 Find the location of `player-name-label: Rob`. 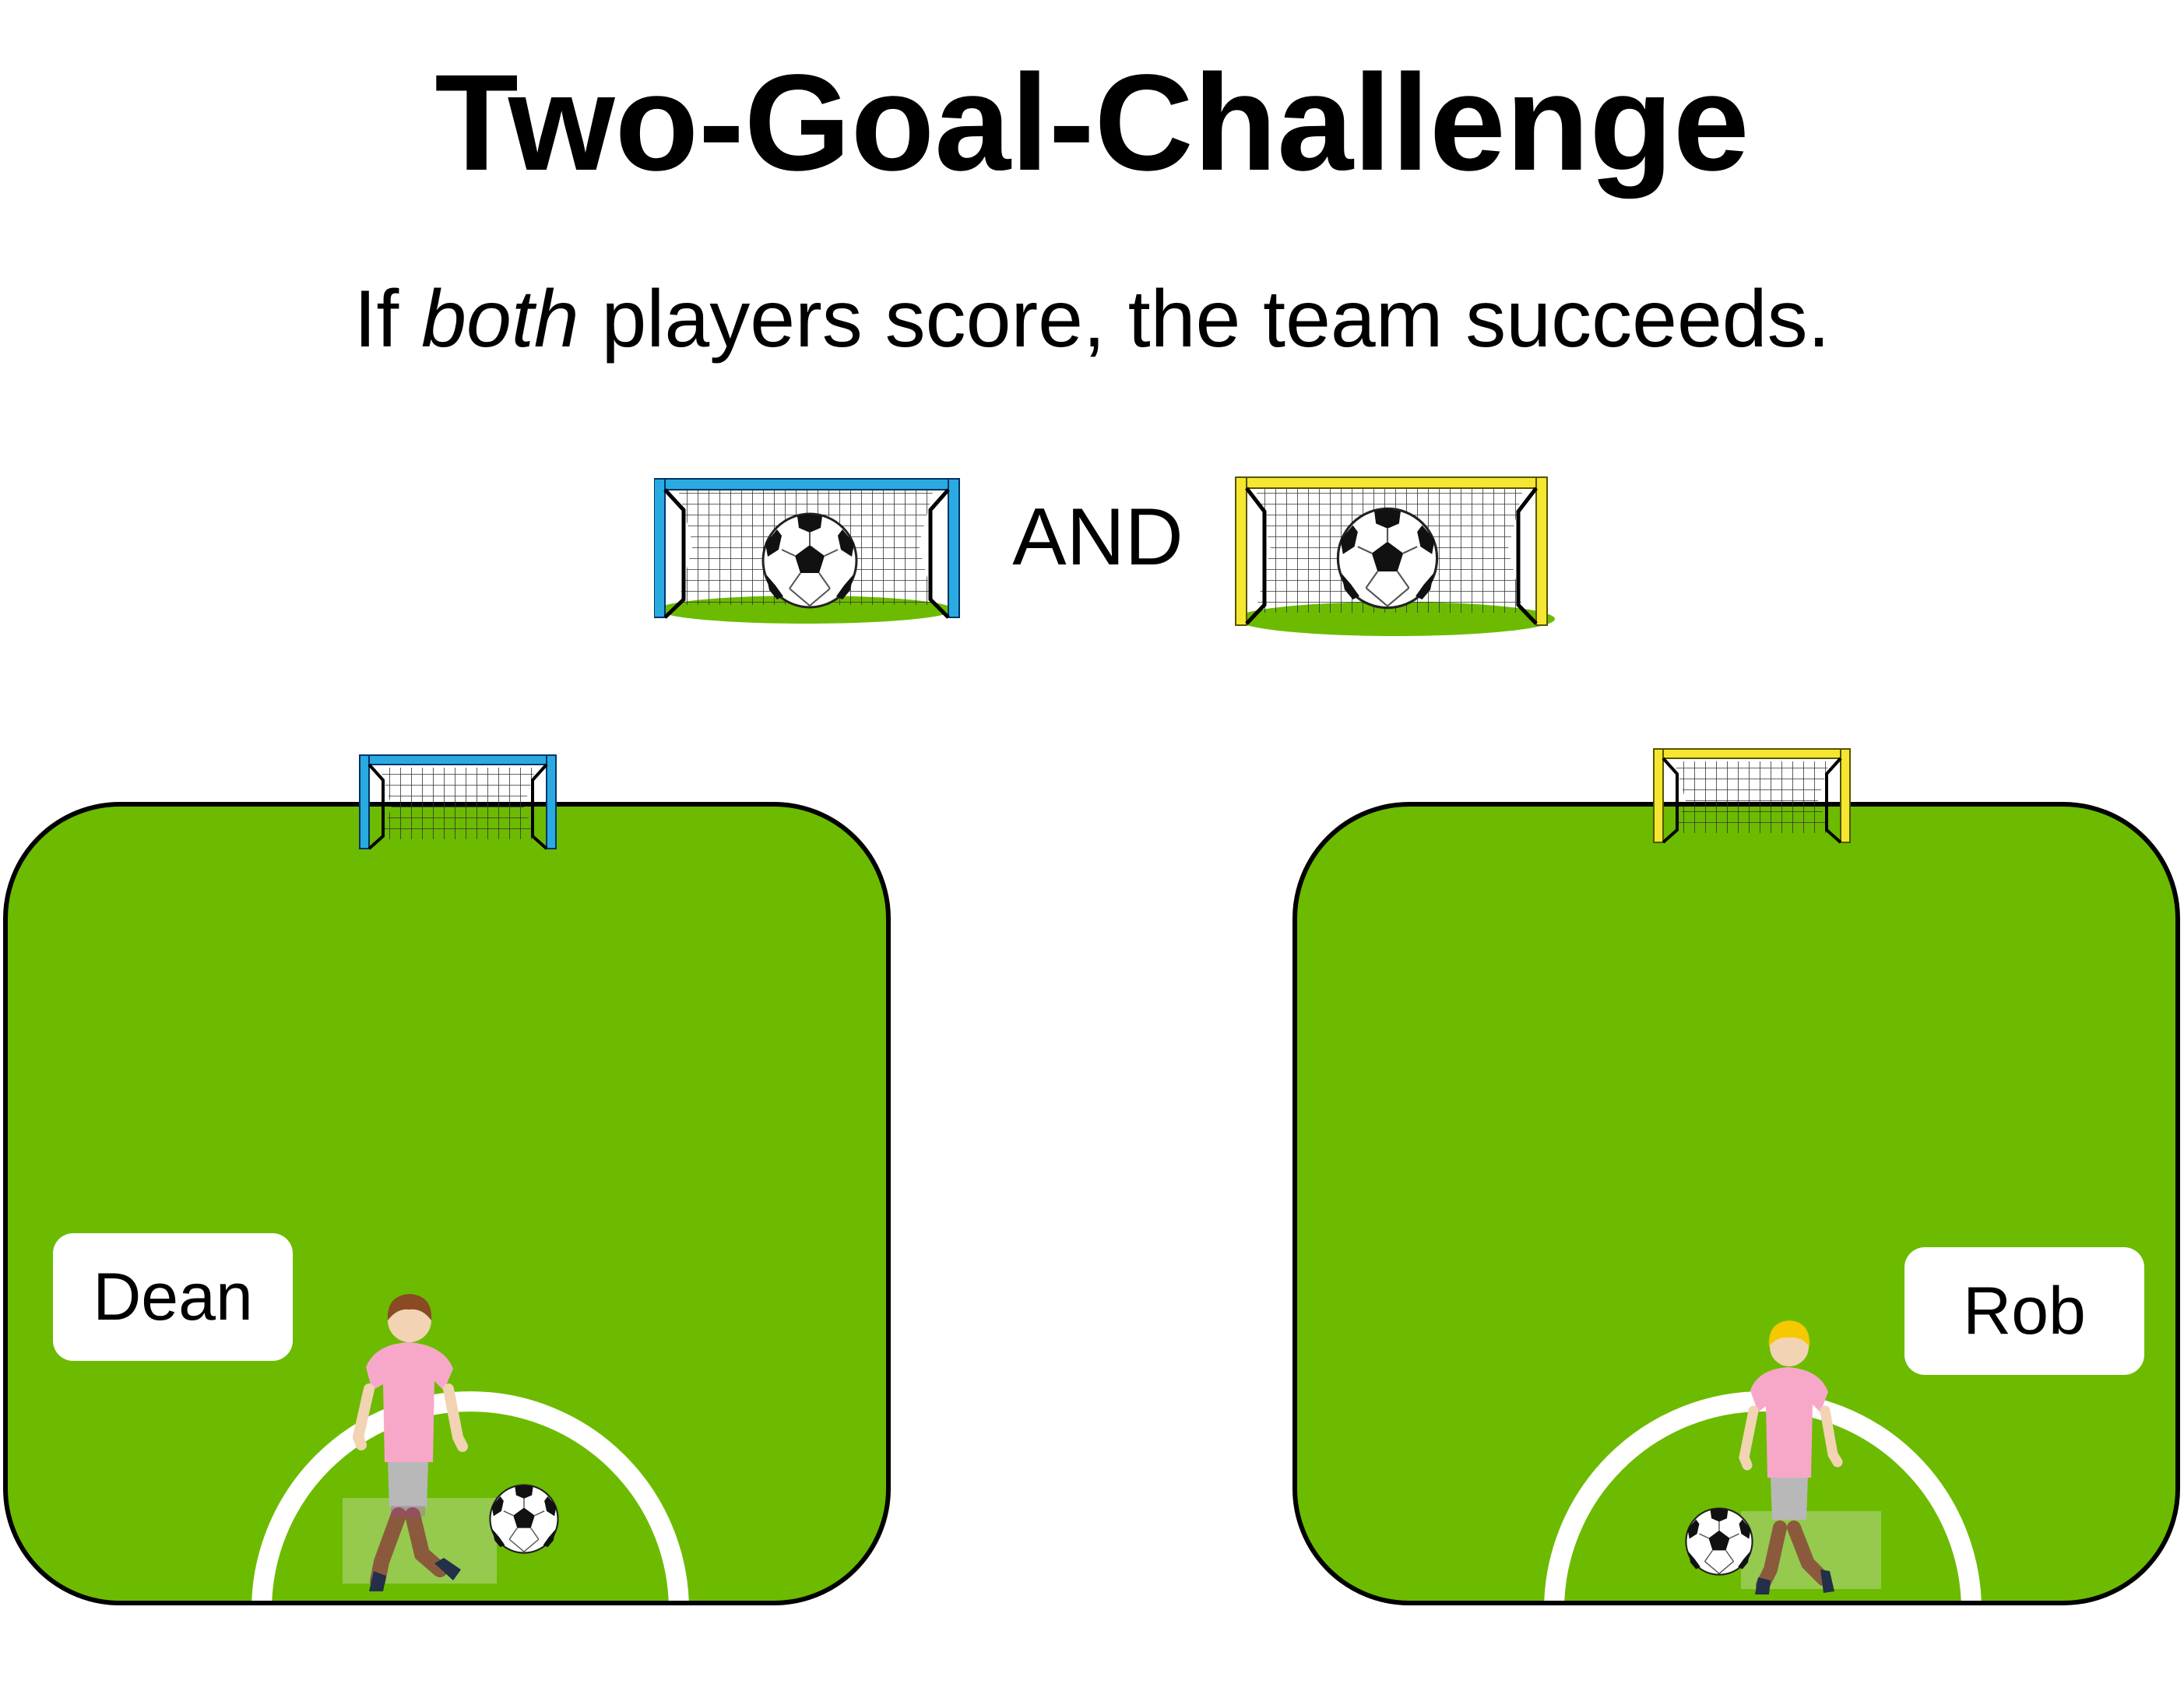

player-name-label: Rob is located at coordinates (2024, 1311).